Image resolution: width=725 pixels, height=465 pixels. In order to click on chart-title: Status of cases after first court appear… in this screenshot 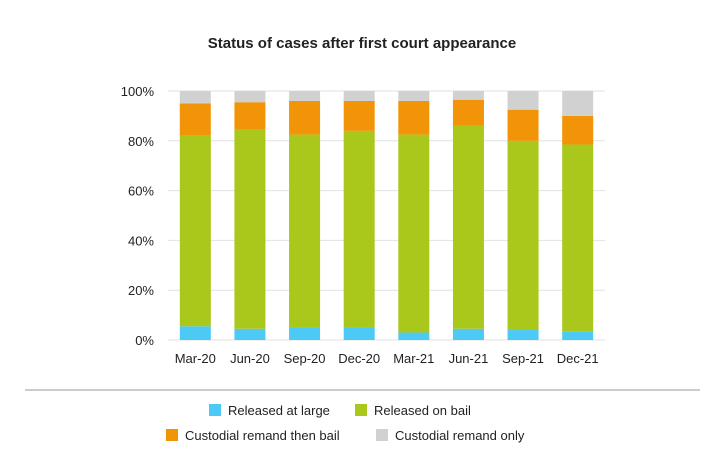, I will do `click(362, 43)`.